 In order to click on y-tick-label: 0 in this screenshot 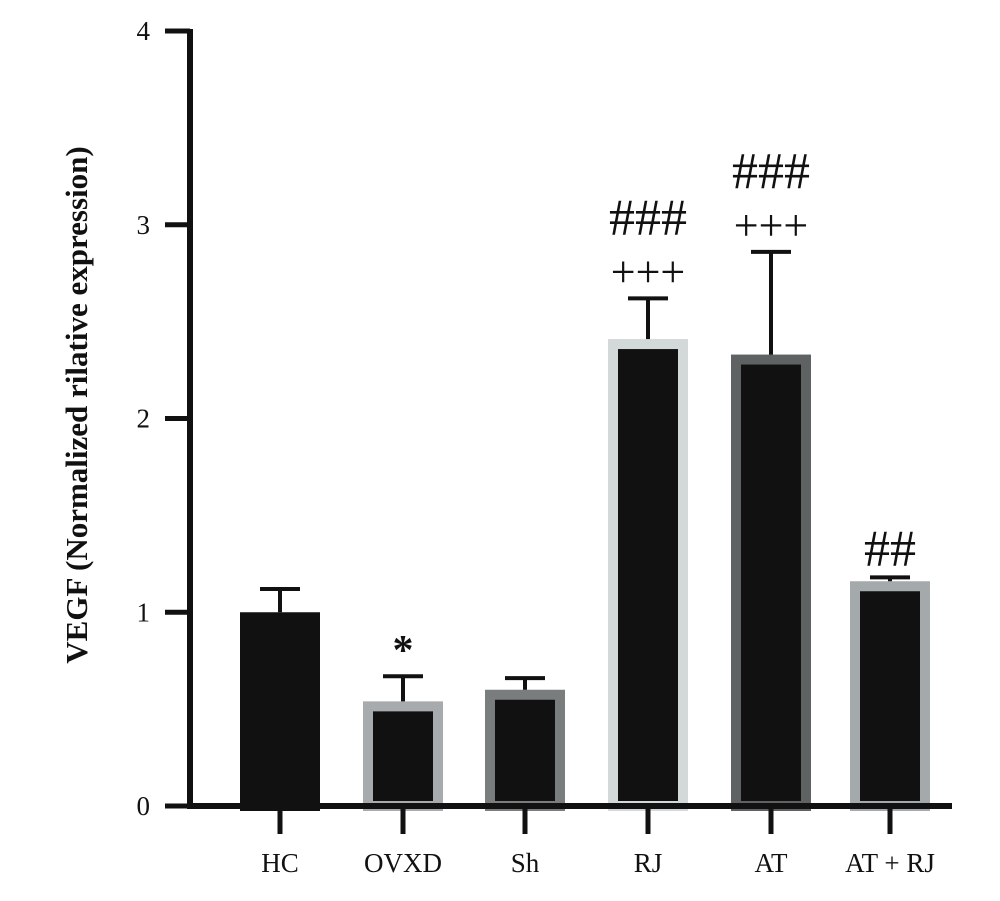, I will do `click(144, 806)`.